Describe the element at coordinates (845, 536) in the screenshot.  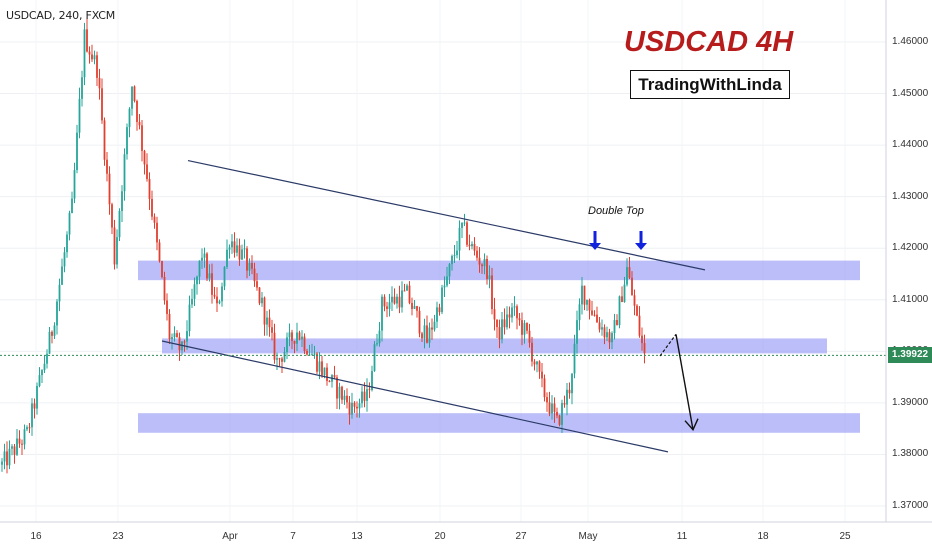
I see `x-tick-label: 25` at that location.